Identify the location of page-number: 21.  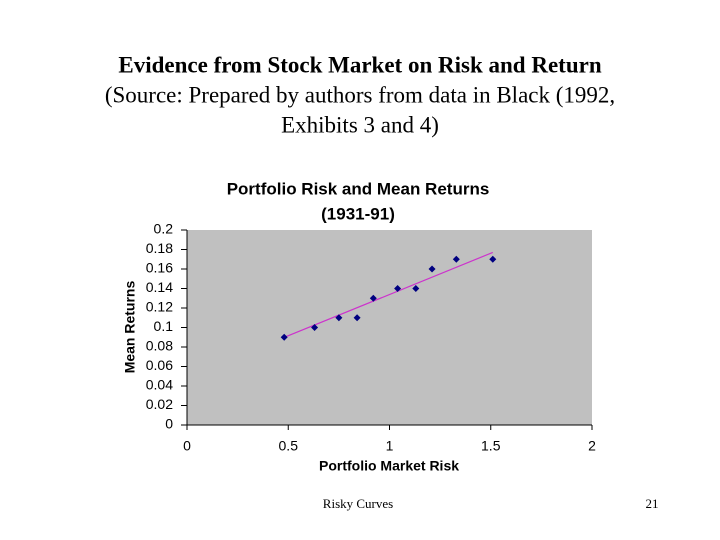
(652, 503).